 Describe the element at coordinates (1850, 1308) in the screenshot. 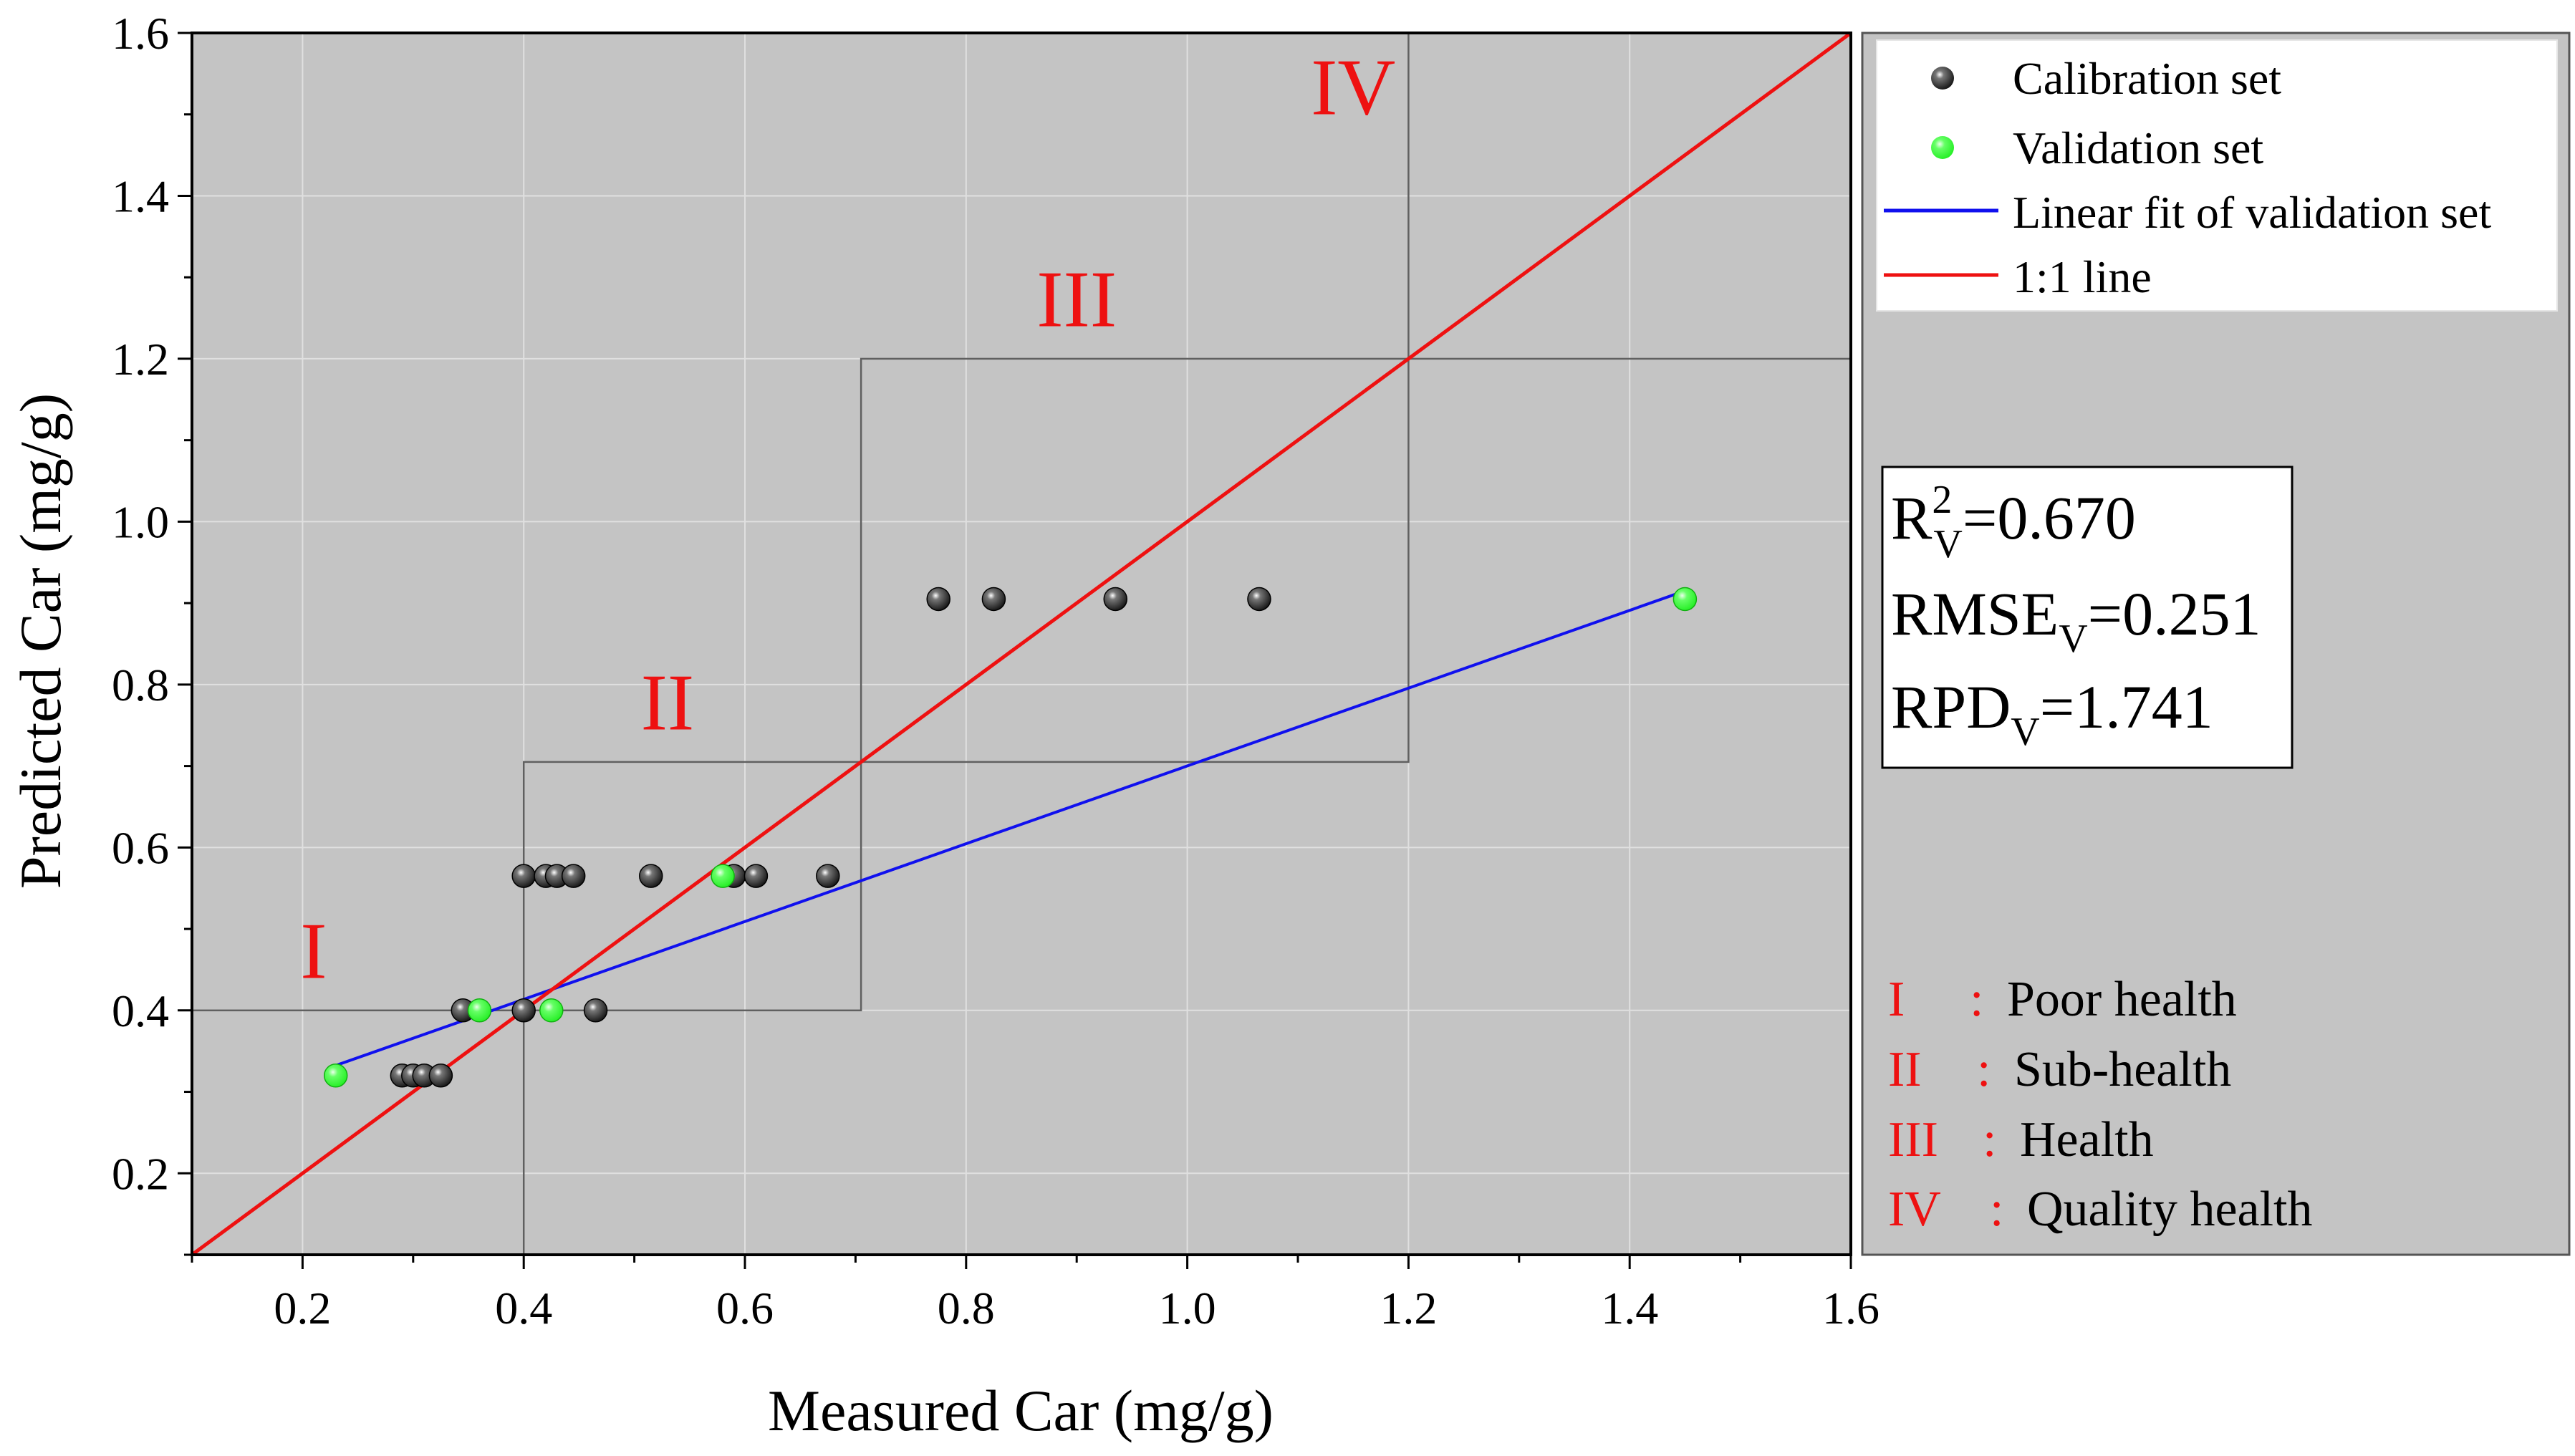

I see `x-tick-label: 1.6` at that location.